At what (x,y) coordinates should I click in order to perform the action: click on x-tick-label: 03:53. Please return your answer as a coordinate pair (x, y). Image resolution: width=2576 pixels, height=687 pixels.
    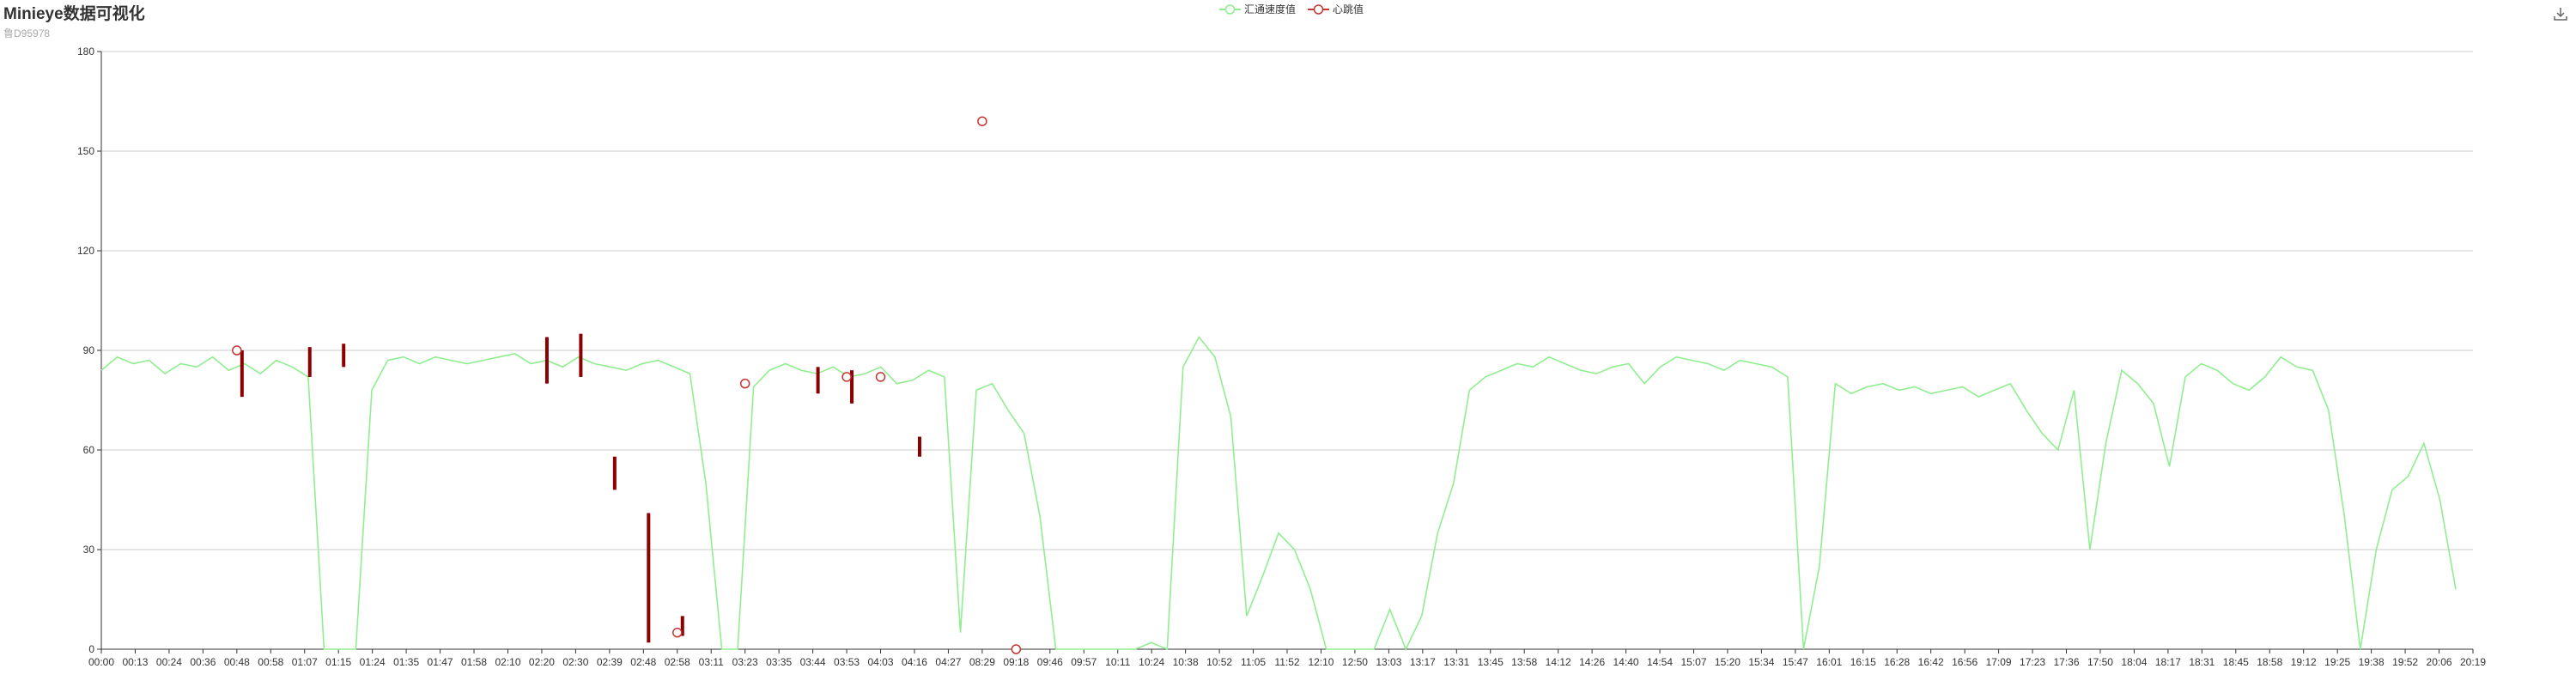
    Looking at the image, I should click on (847, 662).